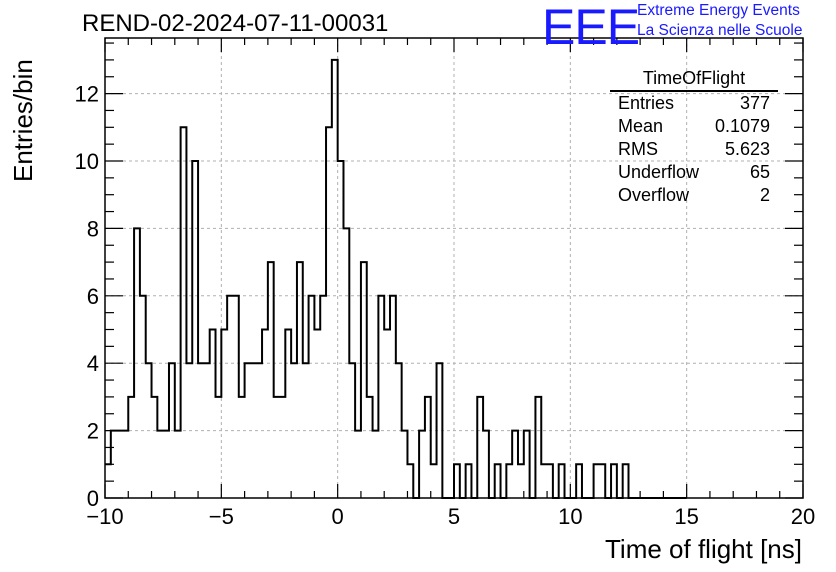  Describe the element at coordinates (703, 549) in the screenshot. I see `x-axis-label: Time of flight [ns]` at that location.